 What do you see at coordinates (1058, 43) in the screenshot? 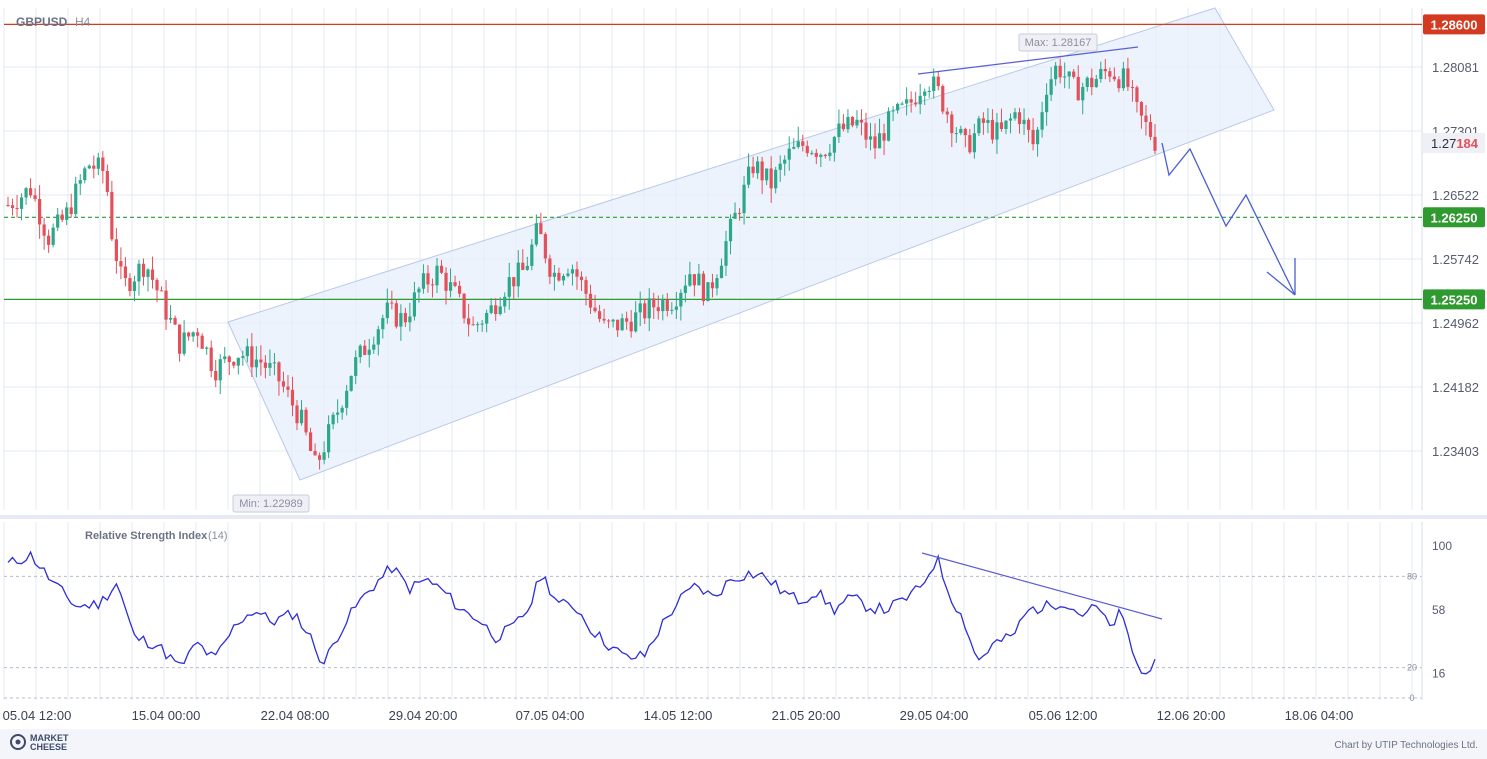
I see `max-label: Max: 1.28167` at bounding box center [1058, 43].